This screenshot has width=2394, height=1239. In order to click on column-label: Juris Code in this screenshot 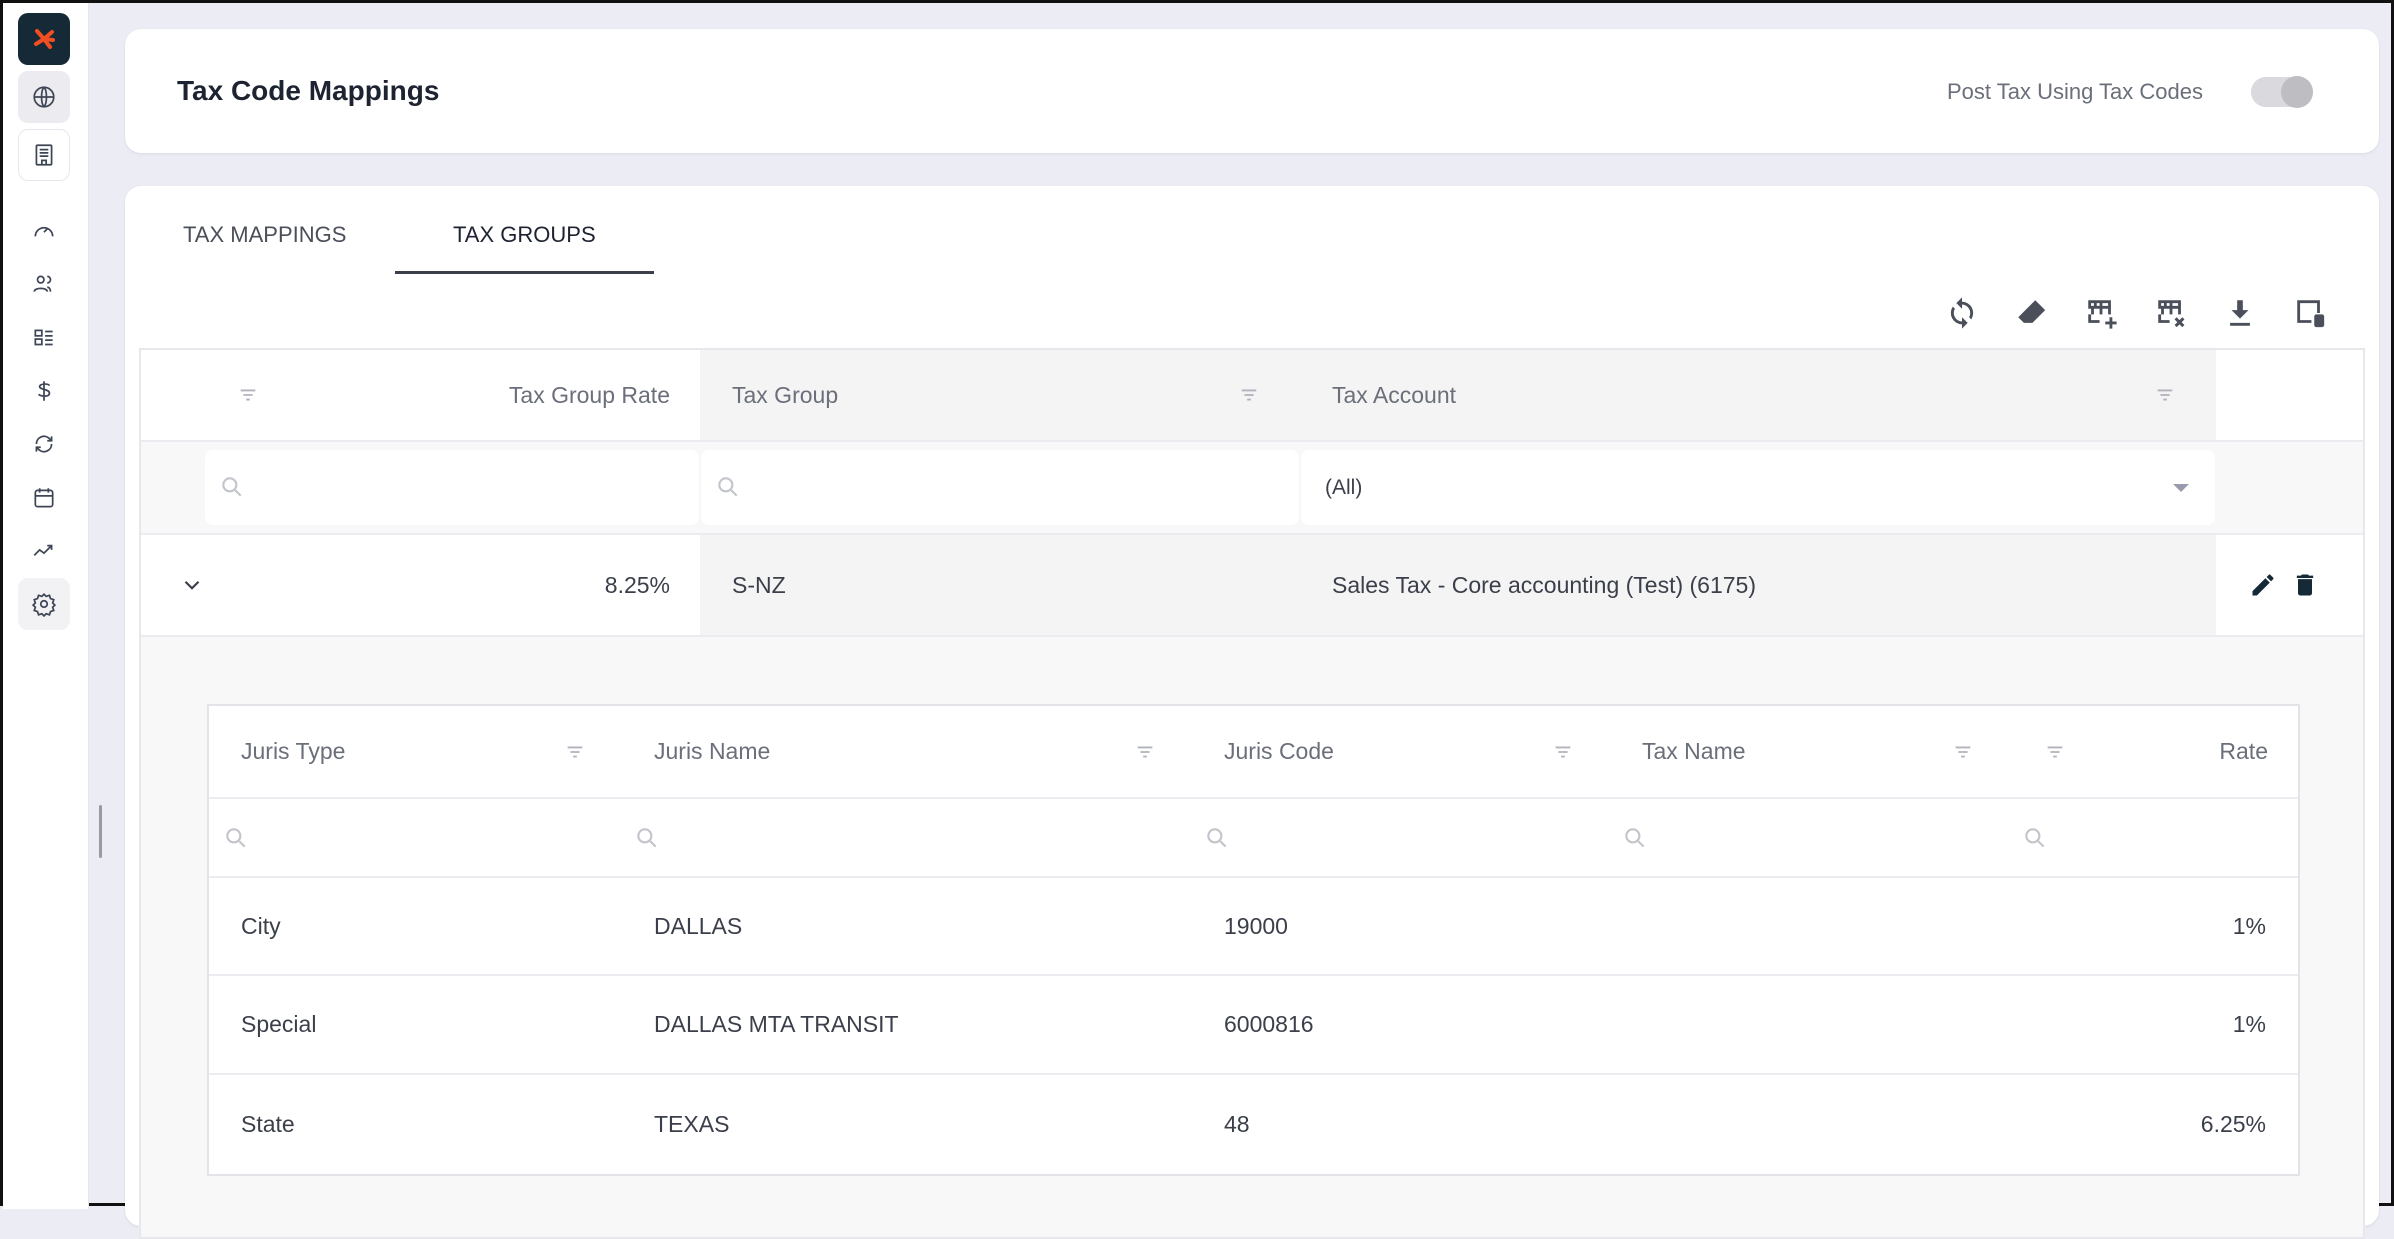, I will do `click(1279, 751)`.